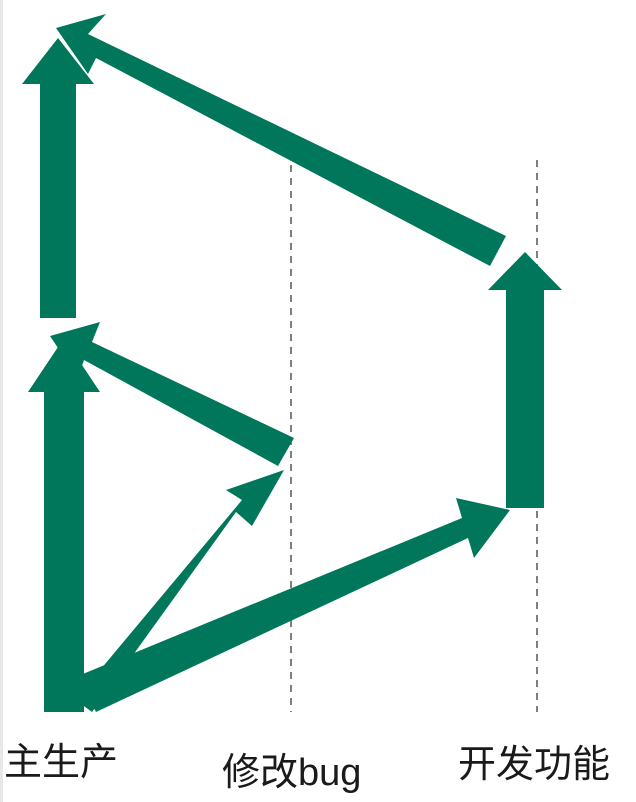 This screenshot has height=802, width=636. I want to click on main-lower-arrow, so click(64, 525).